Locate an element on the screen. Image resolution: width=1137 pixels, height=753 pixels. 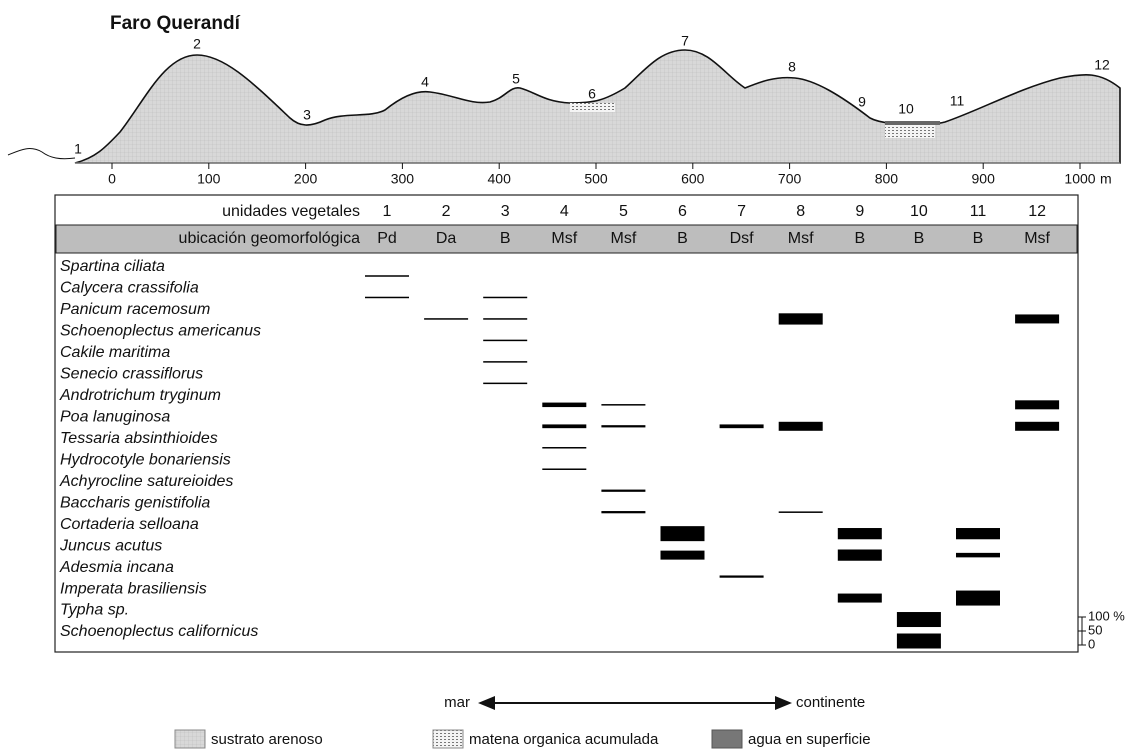
unit-label: 12 is located at coordinates (1037, 211).